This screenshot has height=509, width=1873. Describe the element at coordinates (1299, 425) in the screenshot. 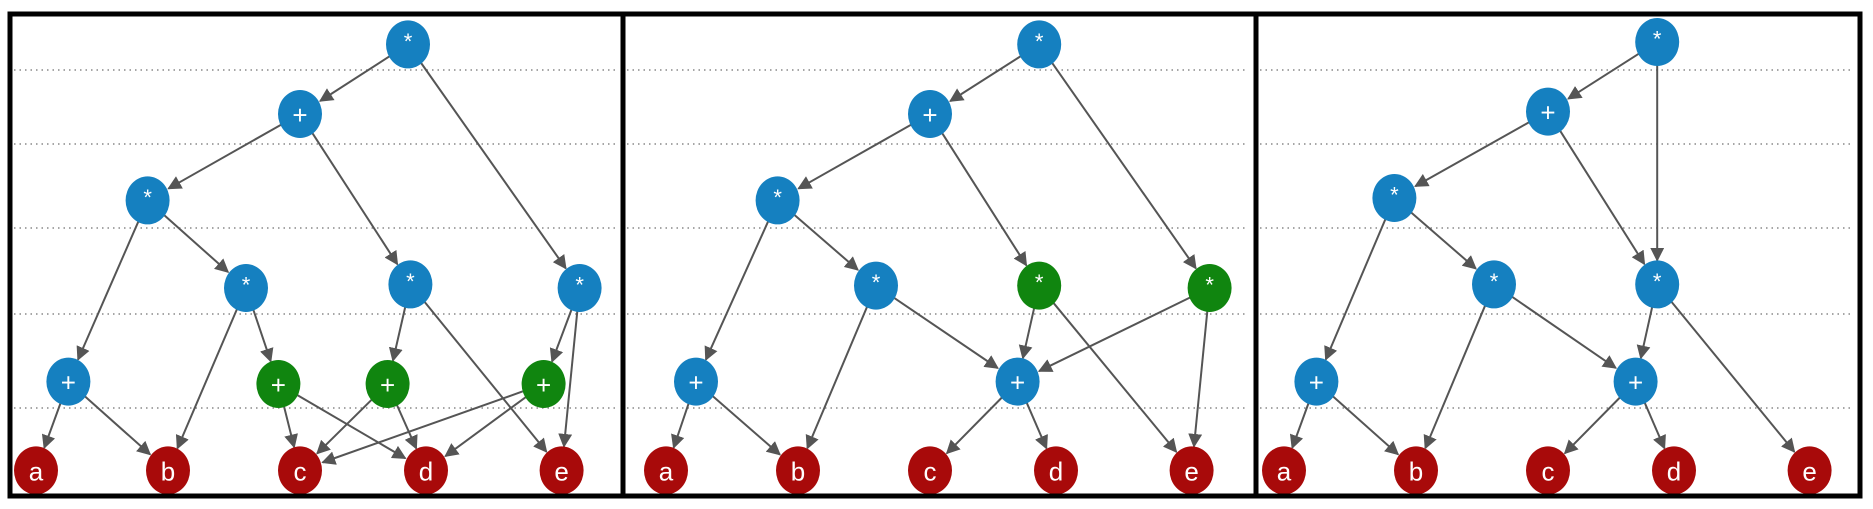

I see `edge-p2-to-a` at that location.